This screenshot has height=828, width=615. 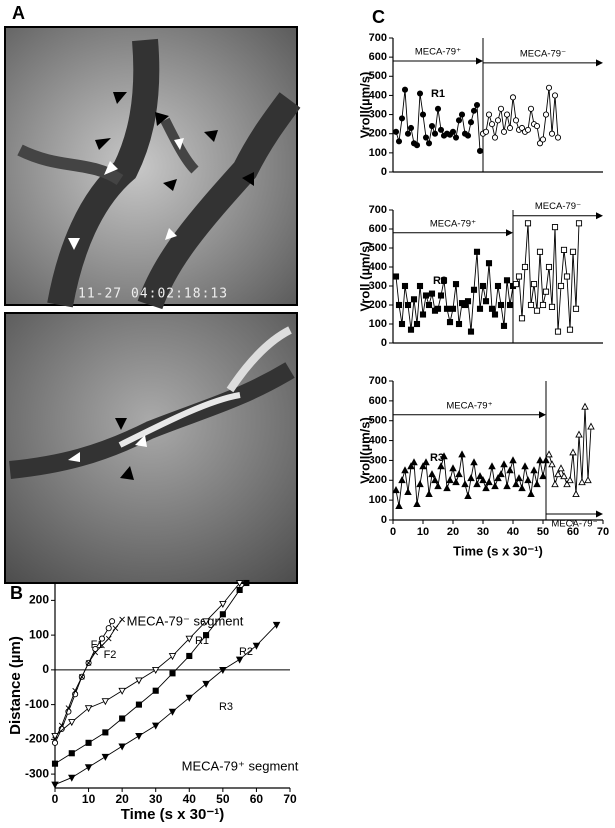 What do you see at coordinates (378, 229) in the screenshot?
I see `y-tick-label: 600` at bounding box center [378, 229].